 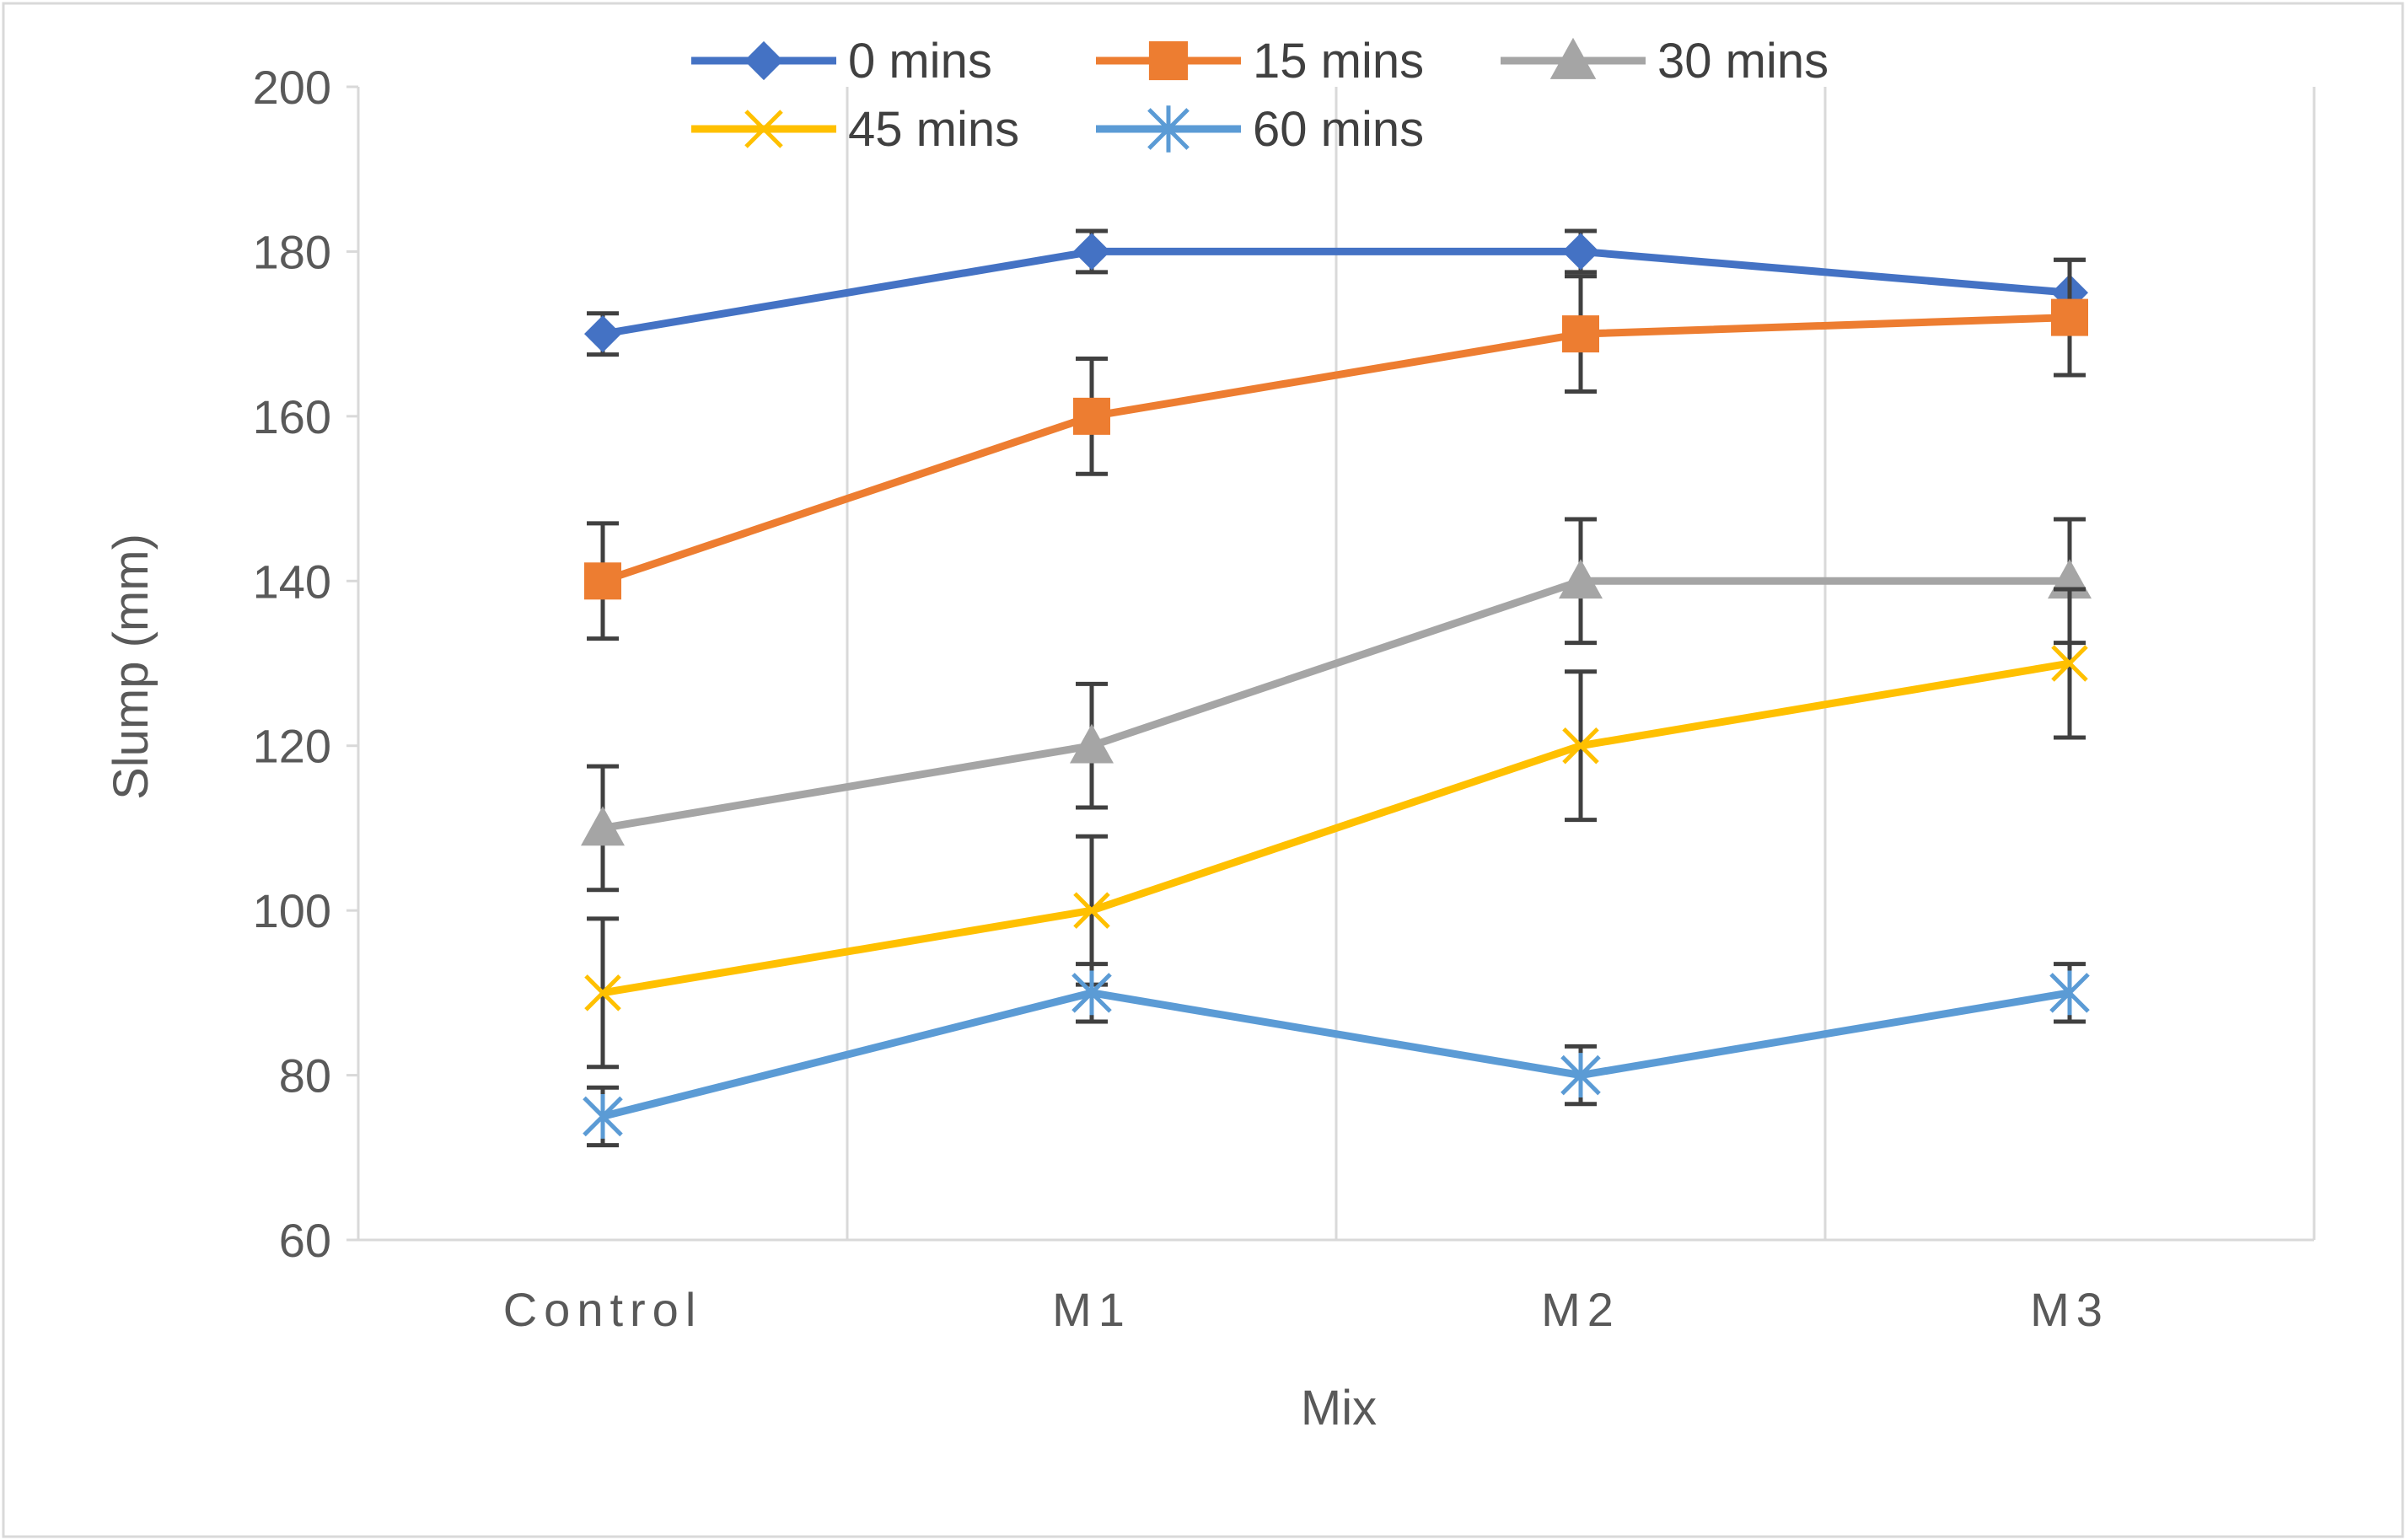 What do you see at coordinates (920, 61) in the screenshot?
I see `legend-label: 0 mins` at bounding box center [920, 61].